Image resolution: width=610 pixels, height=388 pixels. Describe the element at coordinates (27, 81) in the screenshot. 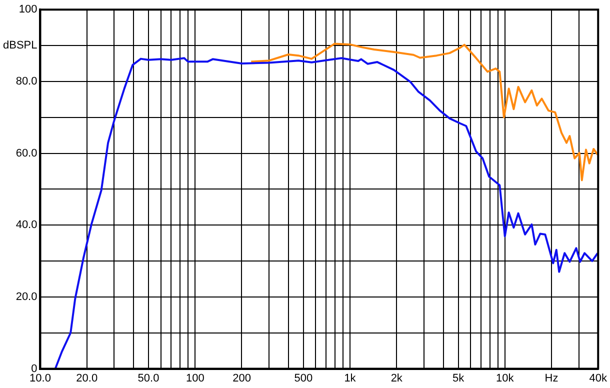

I see `y-tick-label: 80.0` at that location.